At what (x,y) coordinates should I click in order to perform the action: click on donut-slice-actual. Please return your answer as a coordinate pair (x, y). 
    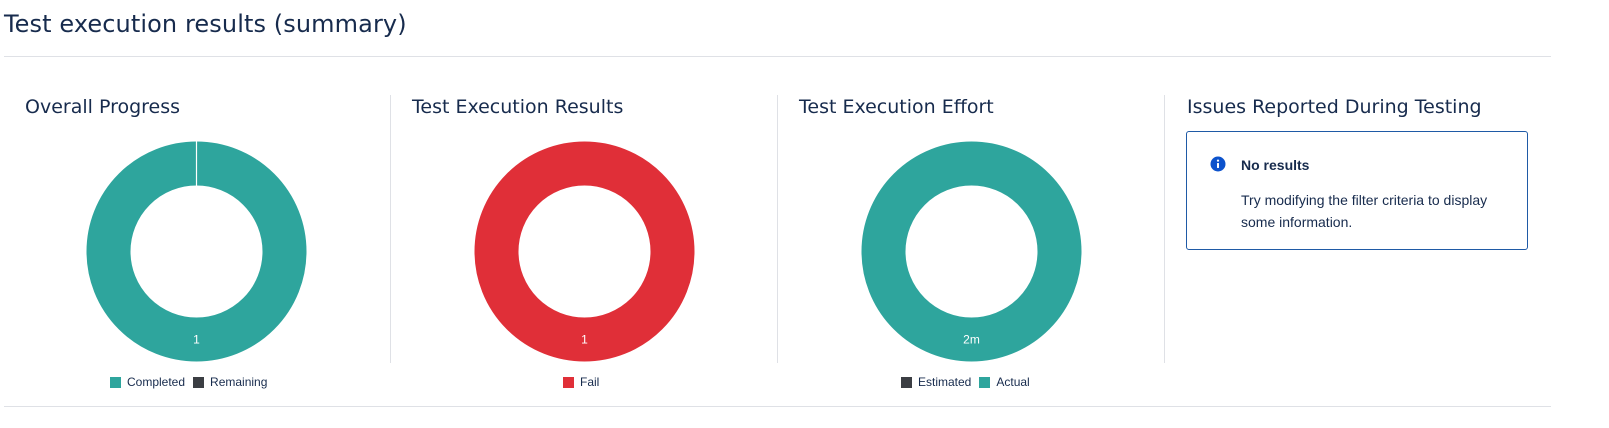
    Looking at the image, I should click on (971, 251).